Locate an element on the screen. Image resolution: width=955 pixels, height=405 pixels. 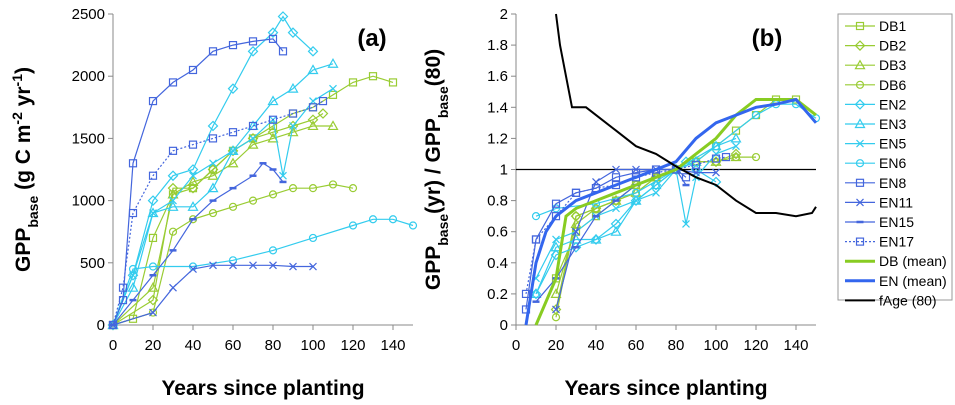
y-tick-label: 1.8 is located at coordinates (497, 45).